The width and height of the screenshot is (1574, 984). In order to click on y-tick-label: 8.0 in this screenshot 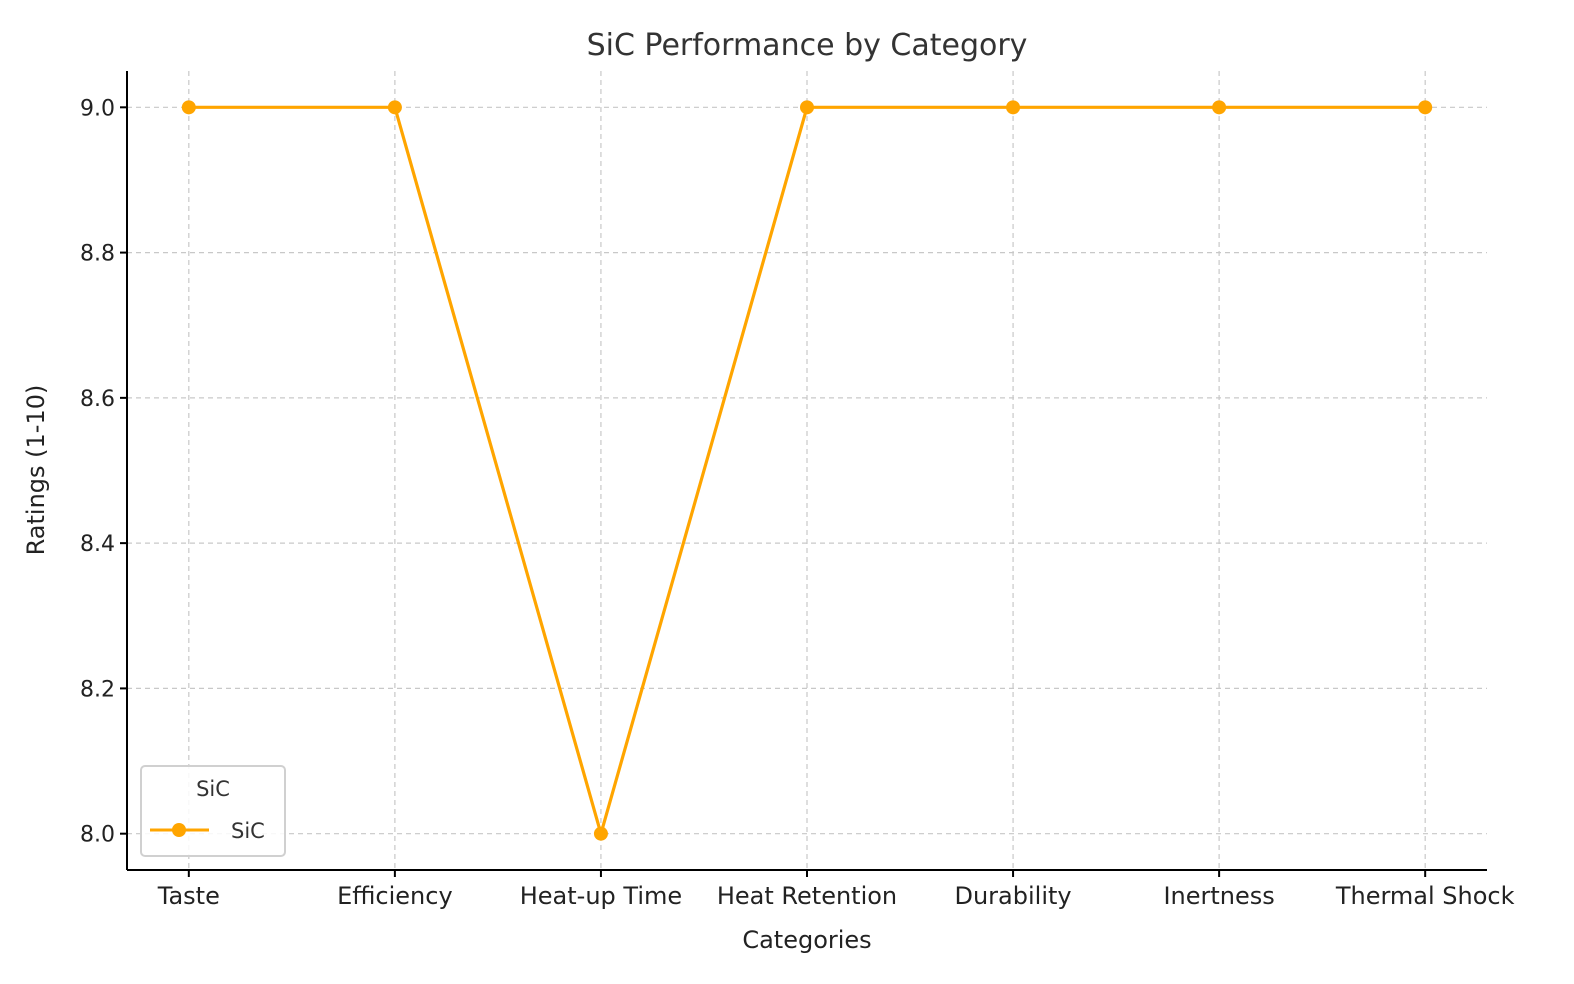, I will do `click(97, 835)`.